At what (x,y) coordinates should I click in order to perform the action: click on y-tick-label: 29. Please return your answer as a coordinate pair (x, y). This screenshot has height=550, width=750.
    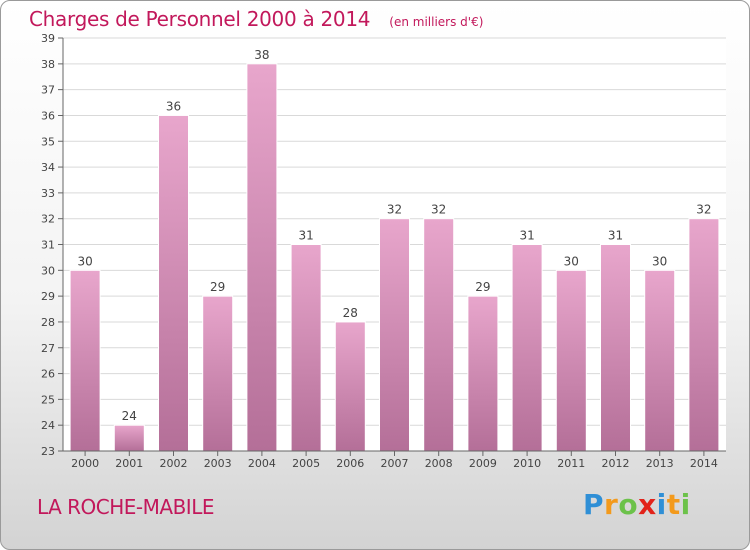
    Looking at the image, I should click on (48, 296).